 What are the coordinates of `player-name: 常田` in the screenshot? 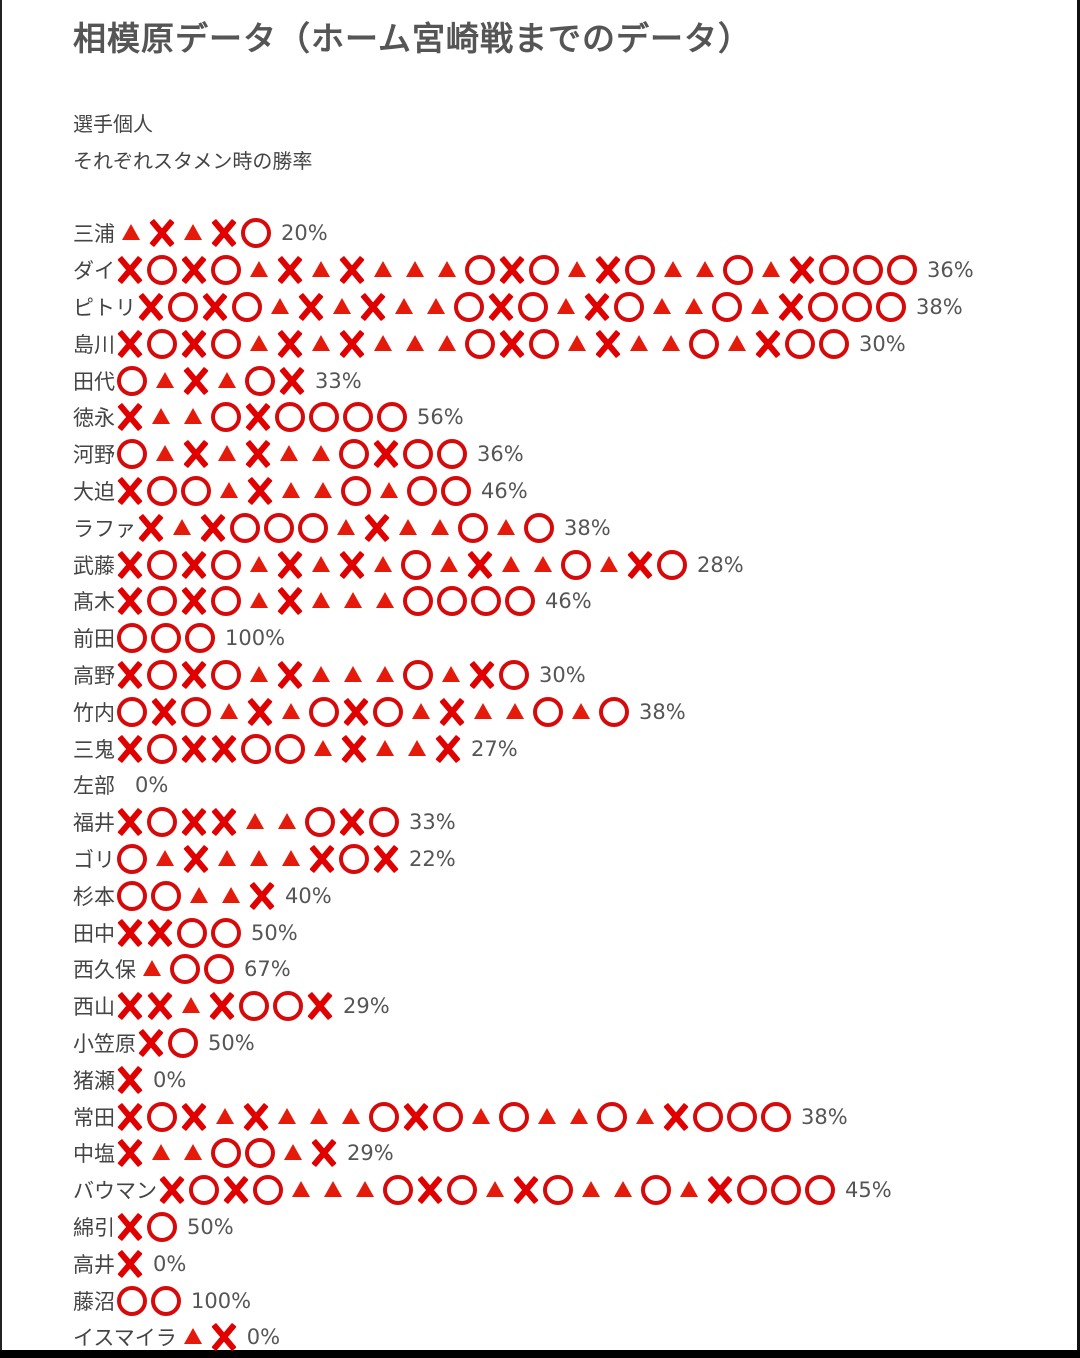 It's located at (94, 1117).